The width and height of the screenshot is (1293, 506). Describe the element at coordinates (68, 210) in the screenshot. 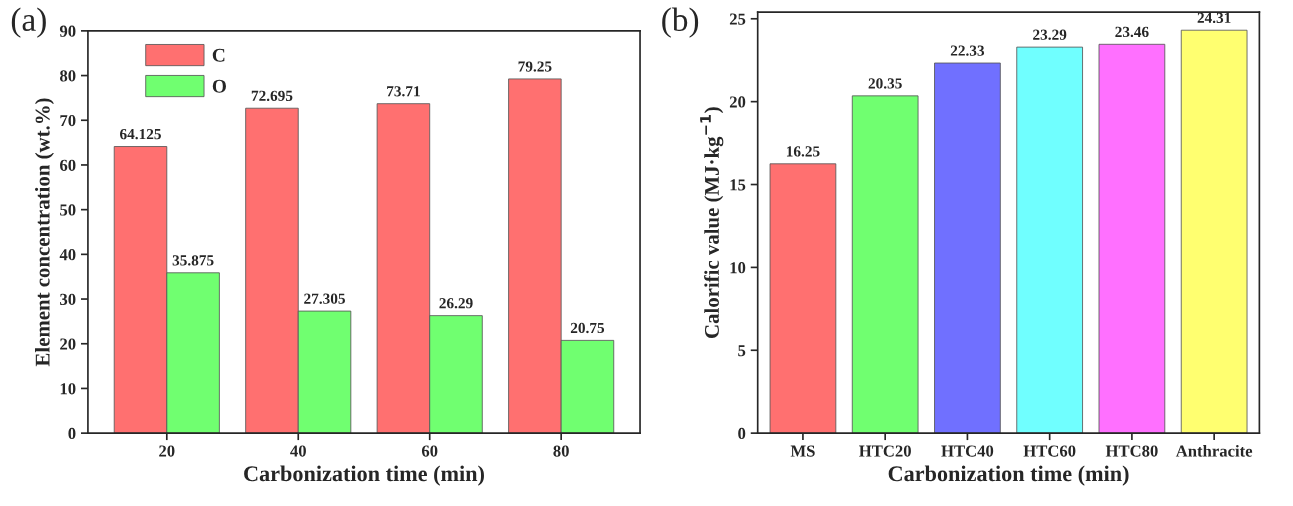

I see `y-tick-label: 50` at that location.